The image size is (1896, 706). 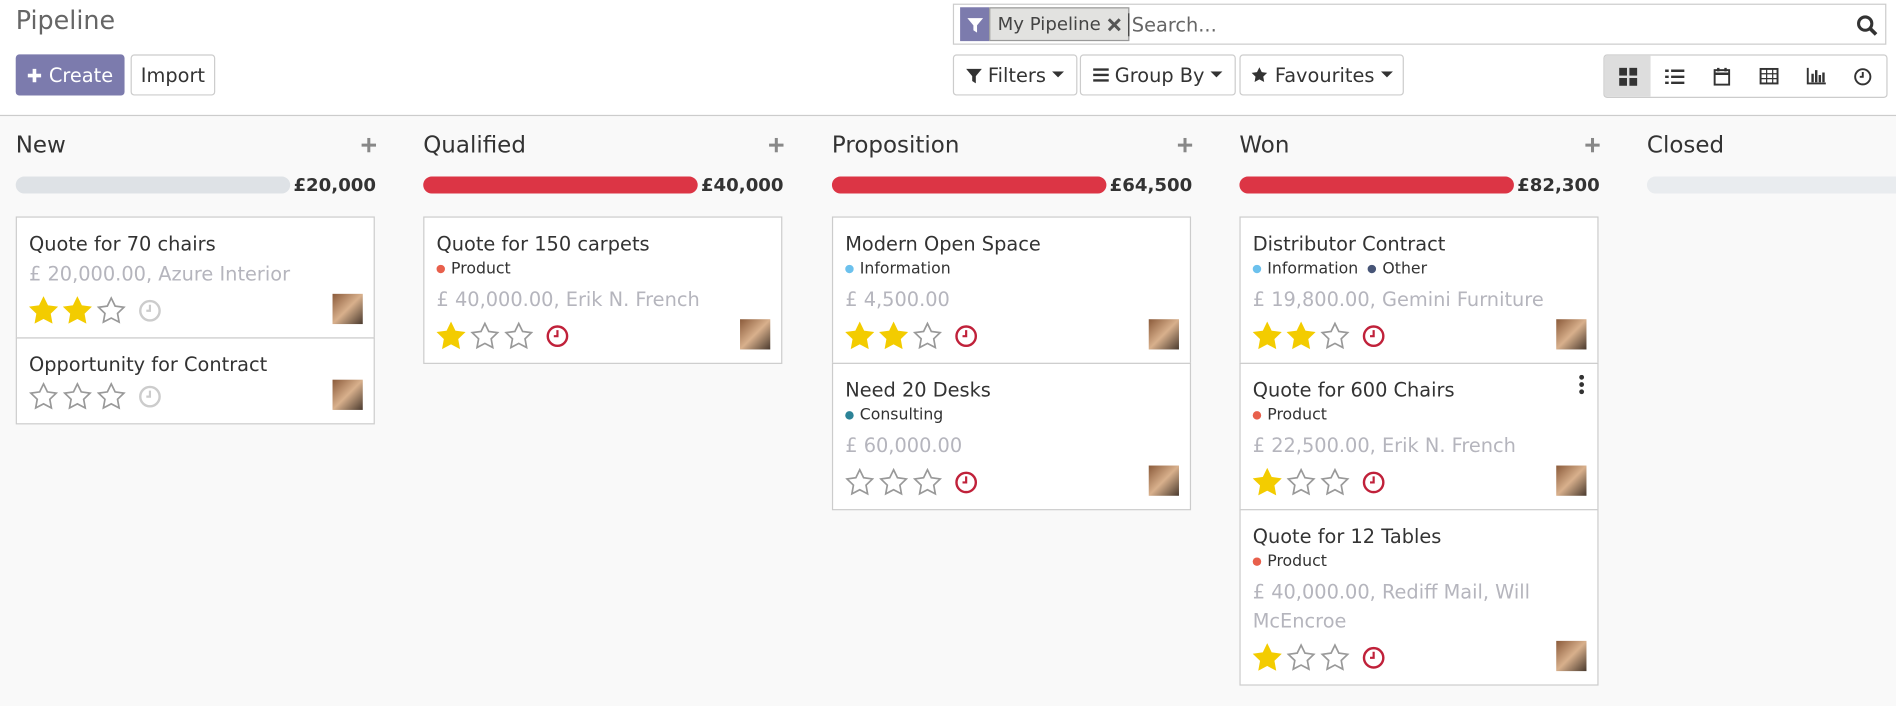 I want to click on filters-label: Filters, so click(x=1016, y=75).